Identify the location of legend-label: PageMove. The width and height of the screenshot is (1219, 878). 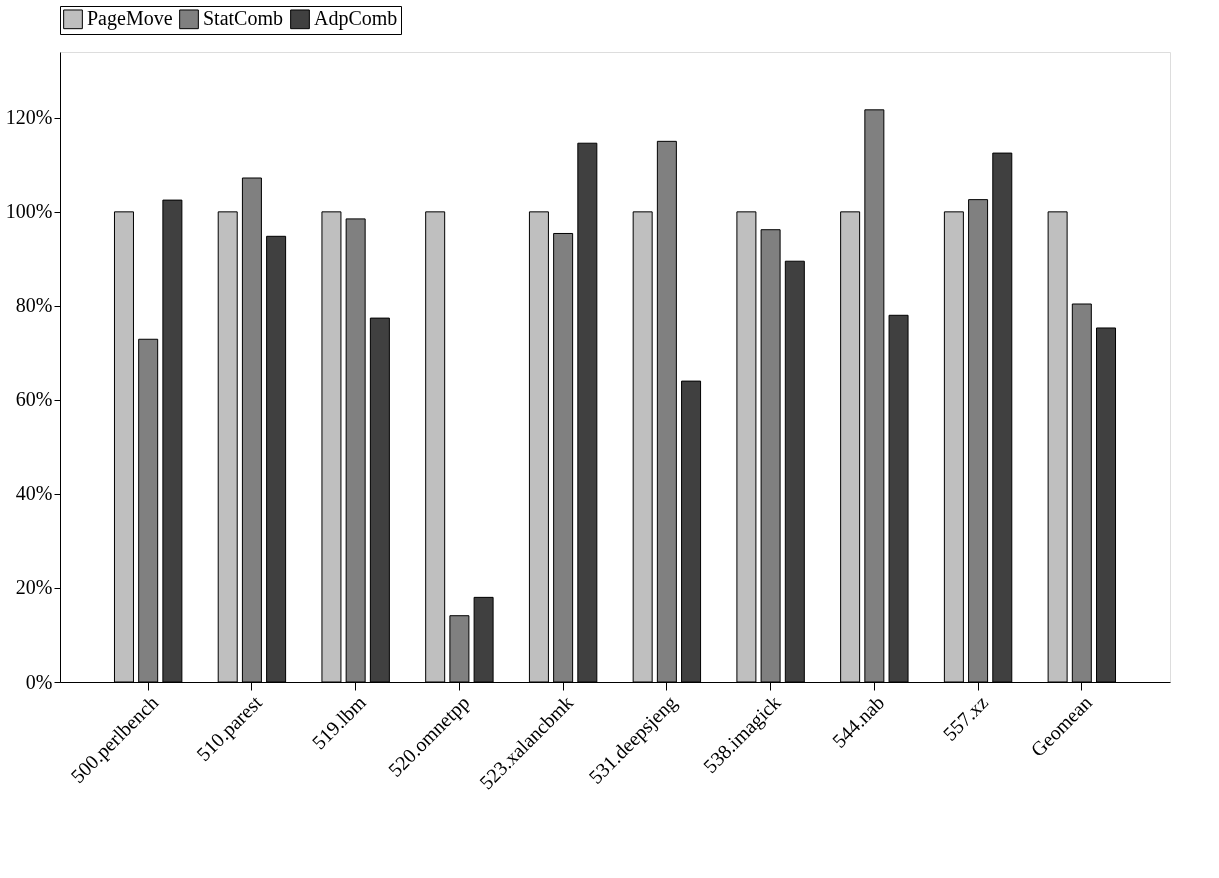
(130, 19).